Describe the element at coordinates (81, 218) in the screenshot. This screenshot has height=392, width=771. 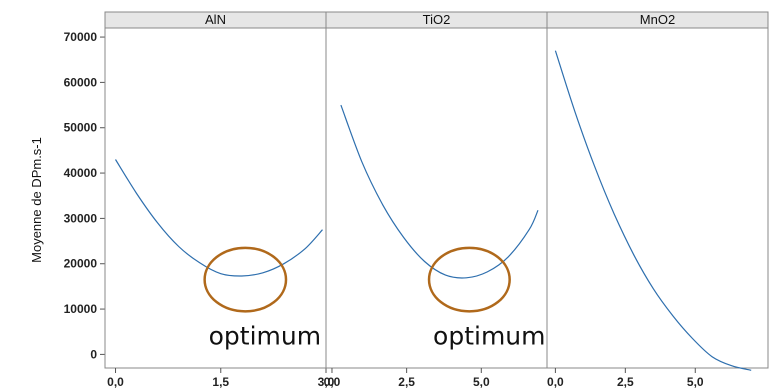
I see `y-tick-label: 30000` at that location.